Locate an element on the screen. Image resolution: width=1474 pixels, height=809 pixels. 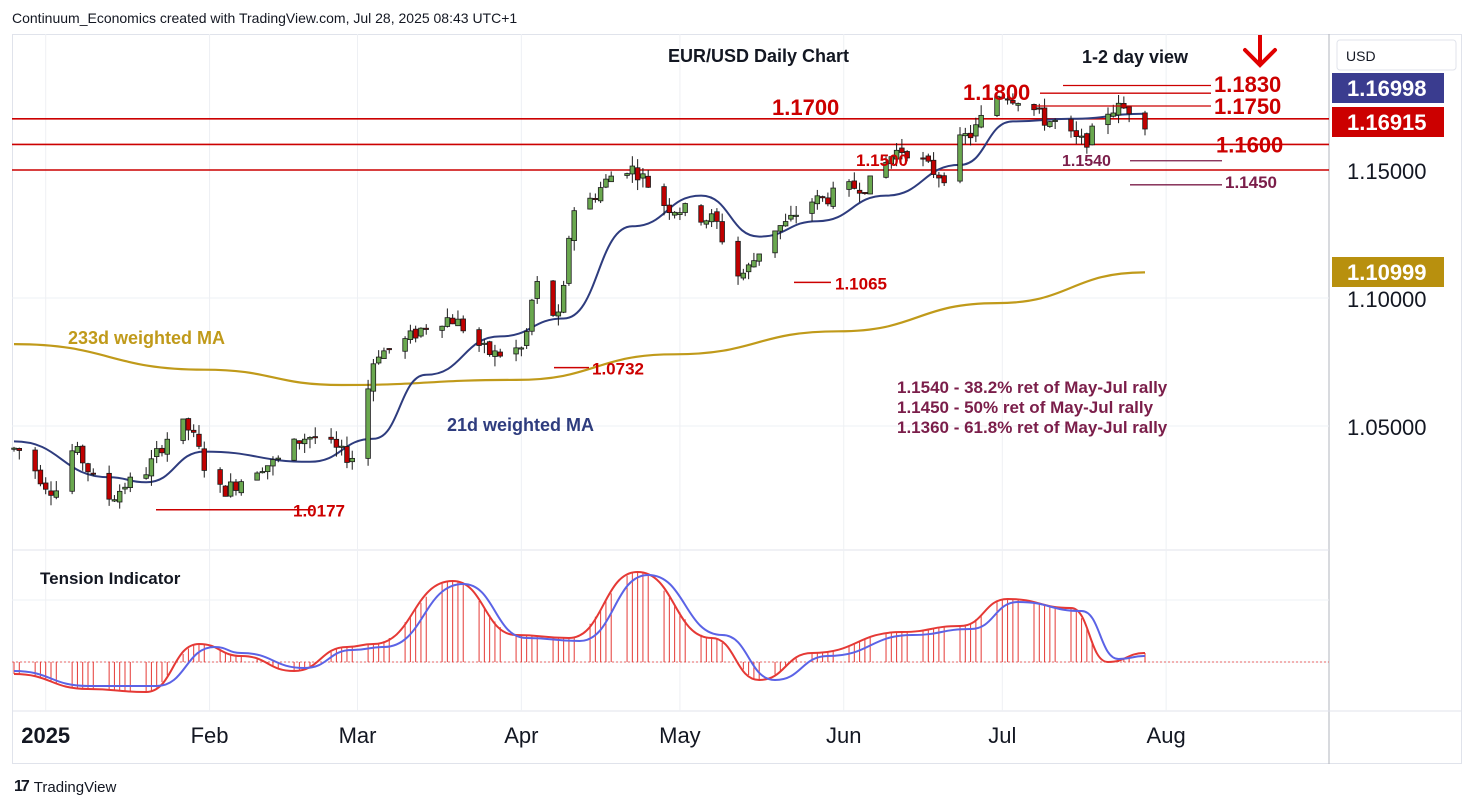
time-tick-label: Aug is located at coordinates (1166, 735).